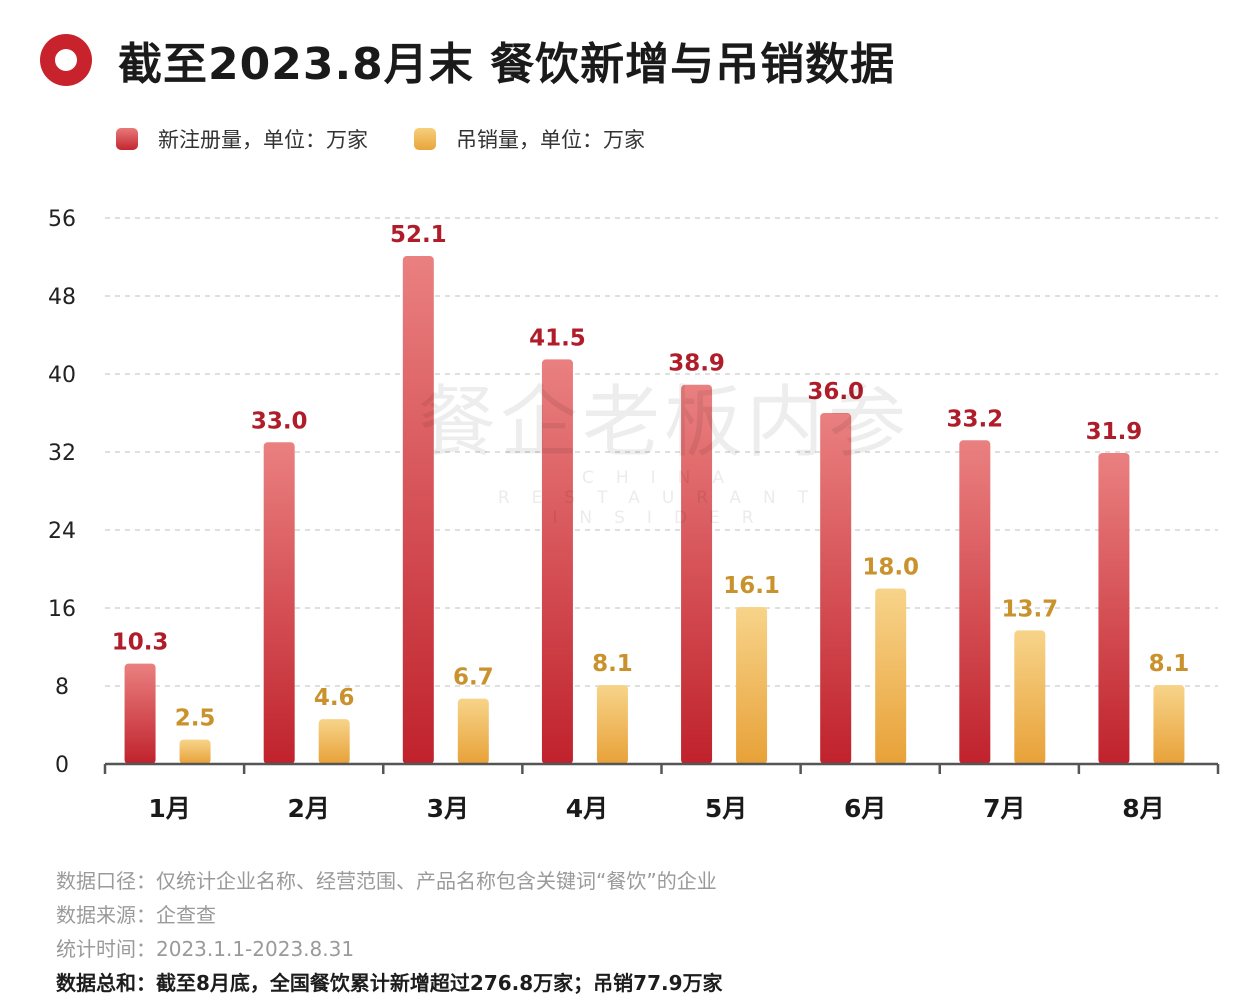  What do you see at coordinates (1143, 808) in the screenshot?
I see `x-tick-label: 8月` at bounding box center [1143, 808].